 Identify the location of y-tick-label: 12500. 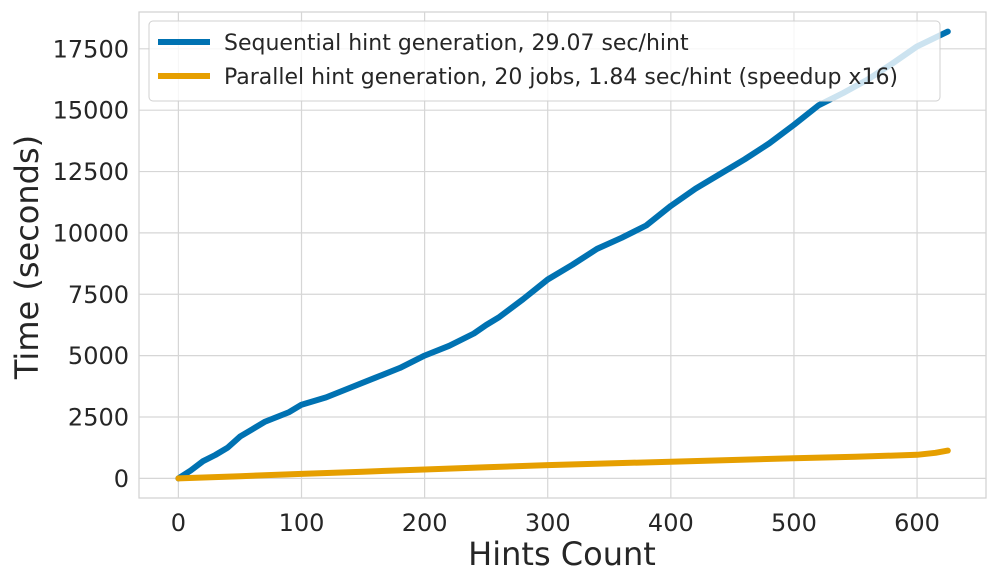
(91, 172).